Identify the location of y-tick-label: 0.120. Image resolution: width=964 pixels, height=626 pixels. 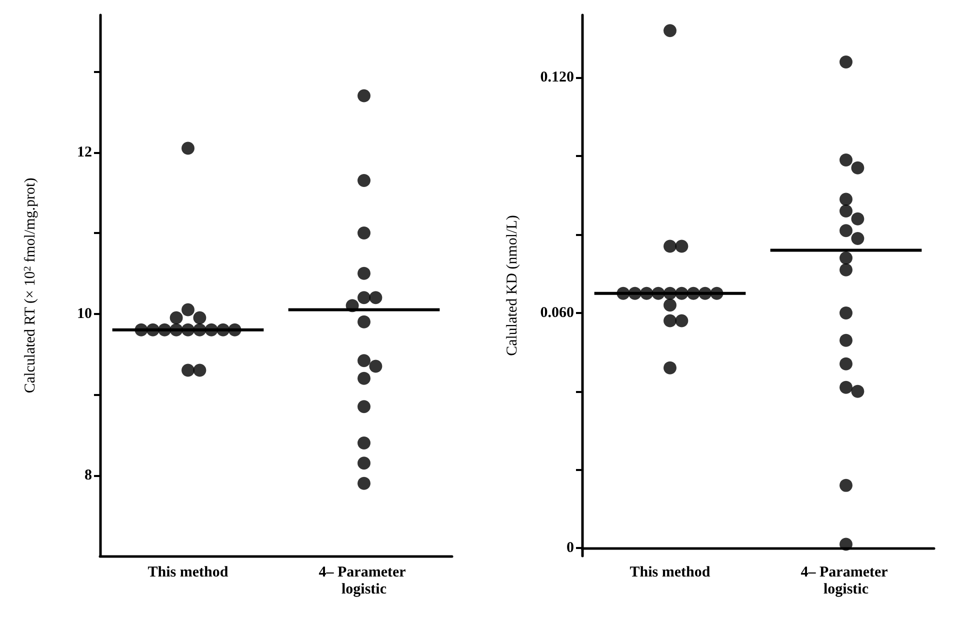
(557, 78).